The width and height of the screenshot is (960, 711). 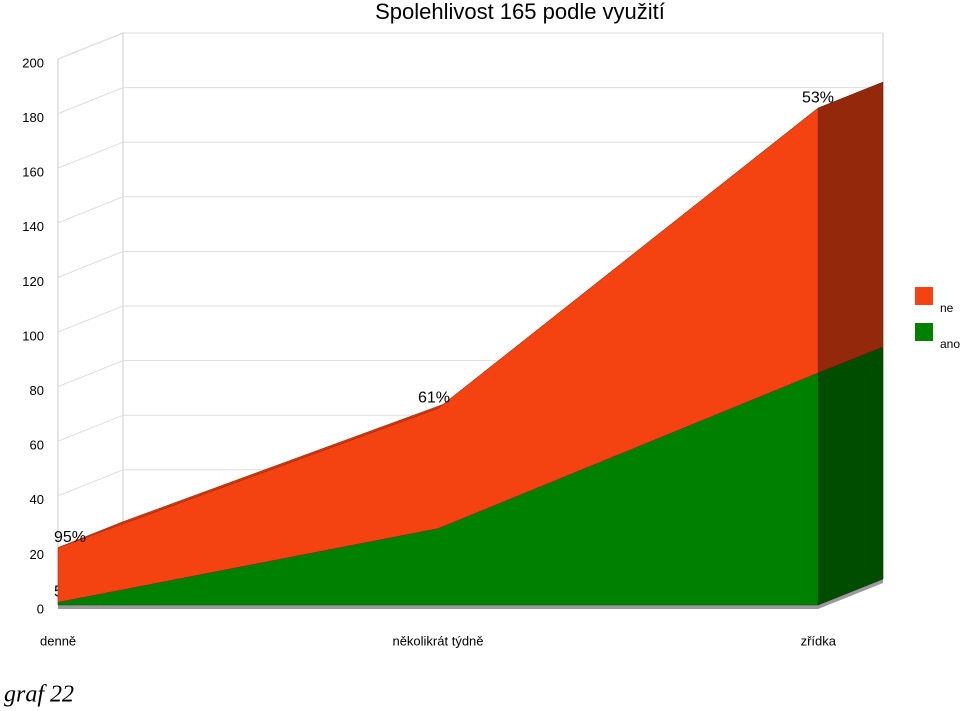 What do you see at coordinates (33, 335) in the screenshot?
I see `y-tick-label: 100` at bounding box center [33, 335].